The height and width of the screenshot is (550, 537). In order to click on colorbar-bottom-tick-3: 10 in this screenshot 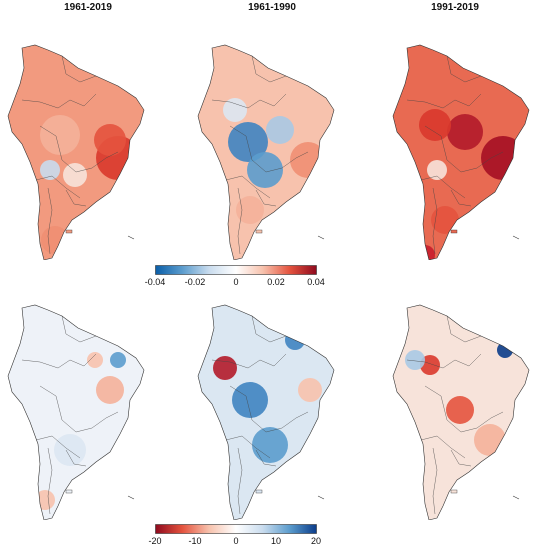, I will do `click(276, 541)`.